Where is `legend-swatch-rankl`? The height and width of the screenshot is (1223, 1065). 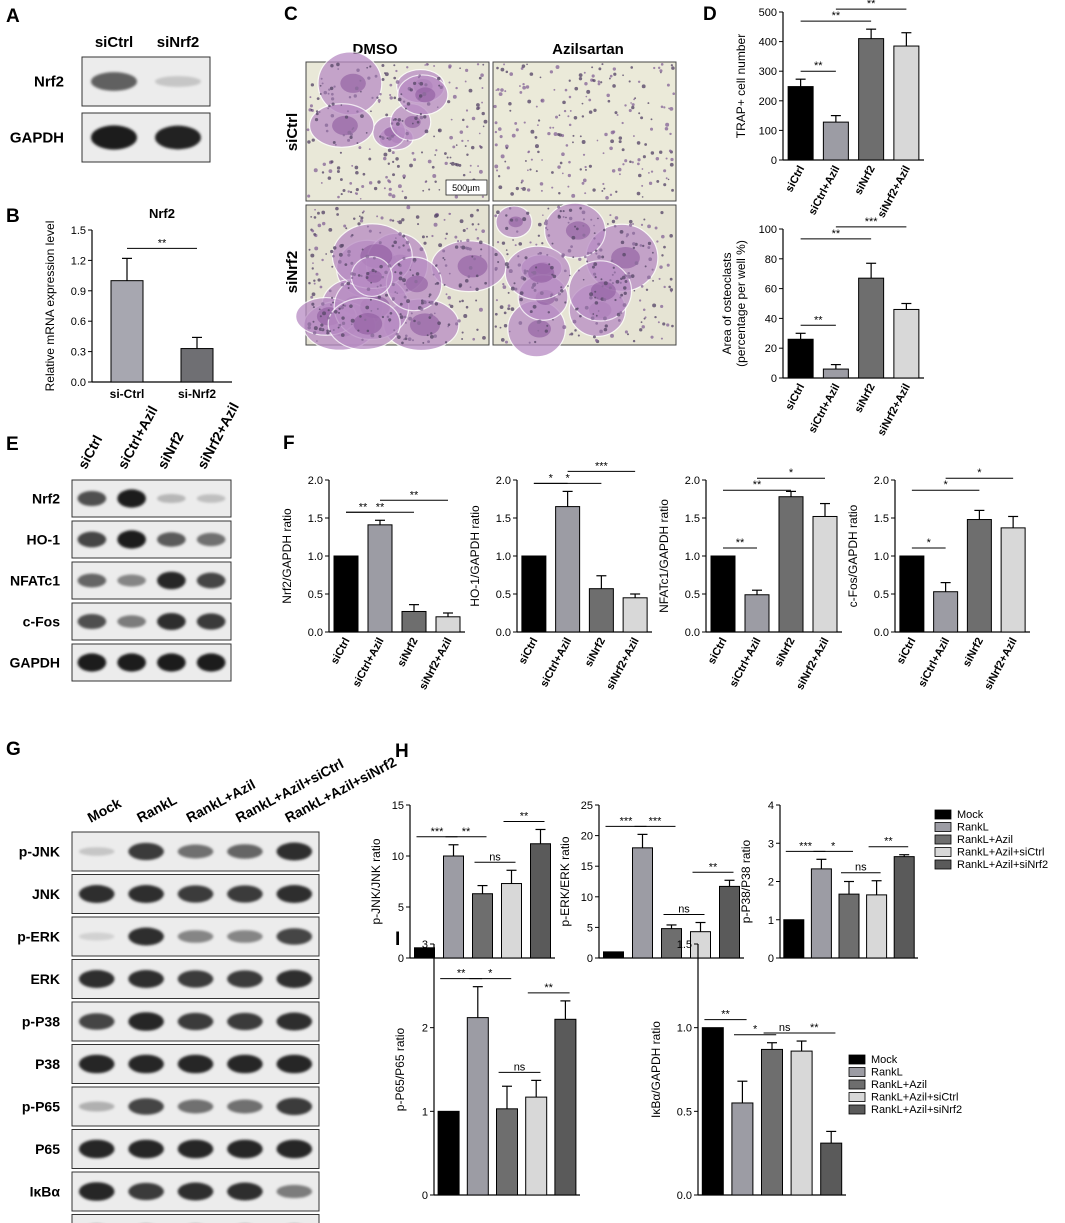
legend-swatch-rankl is located at coordinates (857, 1072).